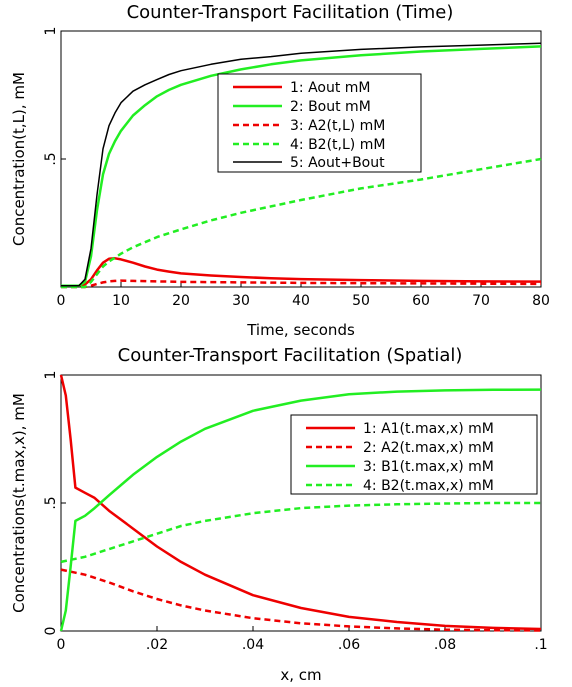  I want to click on spatial-y-tick-label: 1, so click(51, 375).